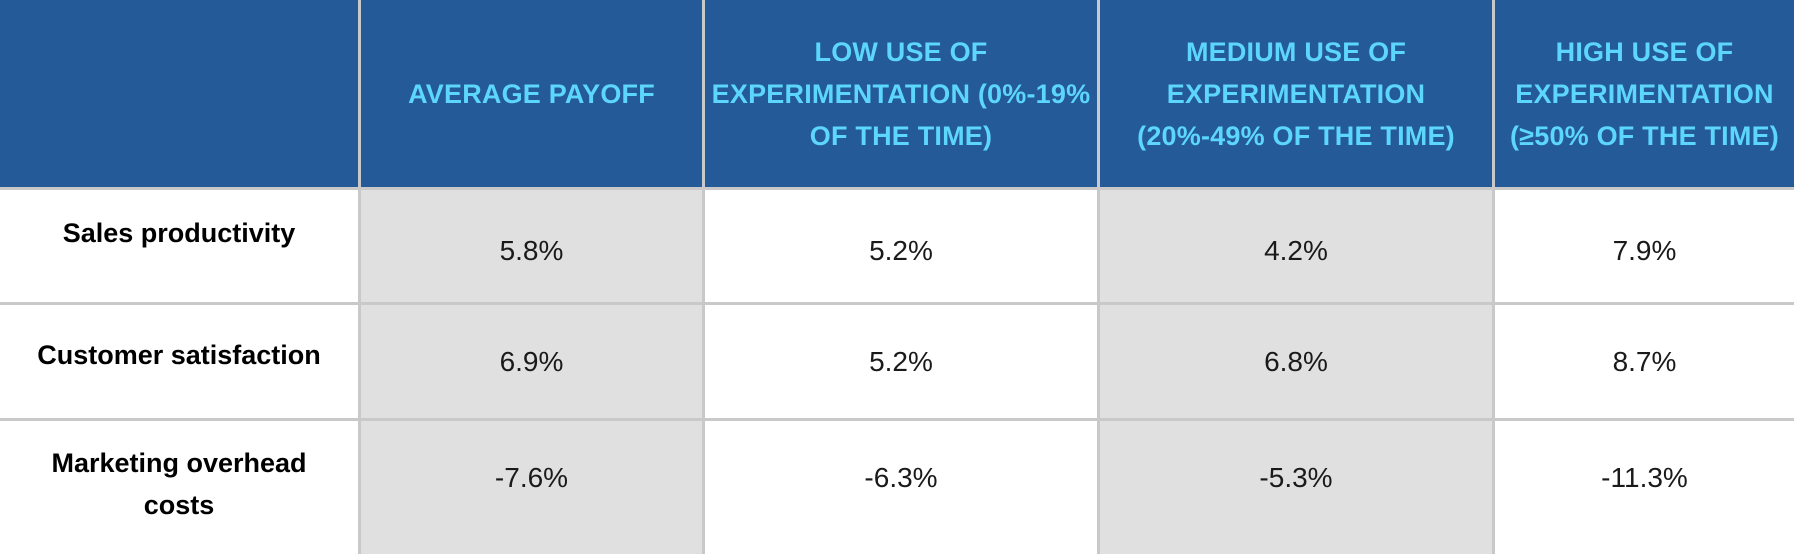  Describe the element at coordinates (1643, 247) in the screenshot. I see `table-cell: 7.9%` at that location.